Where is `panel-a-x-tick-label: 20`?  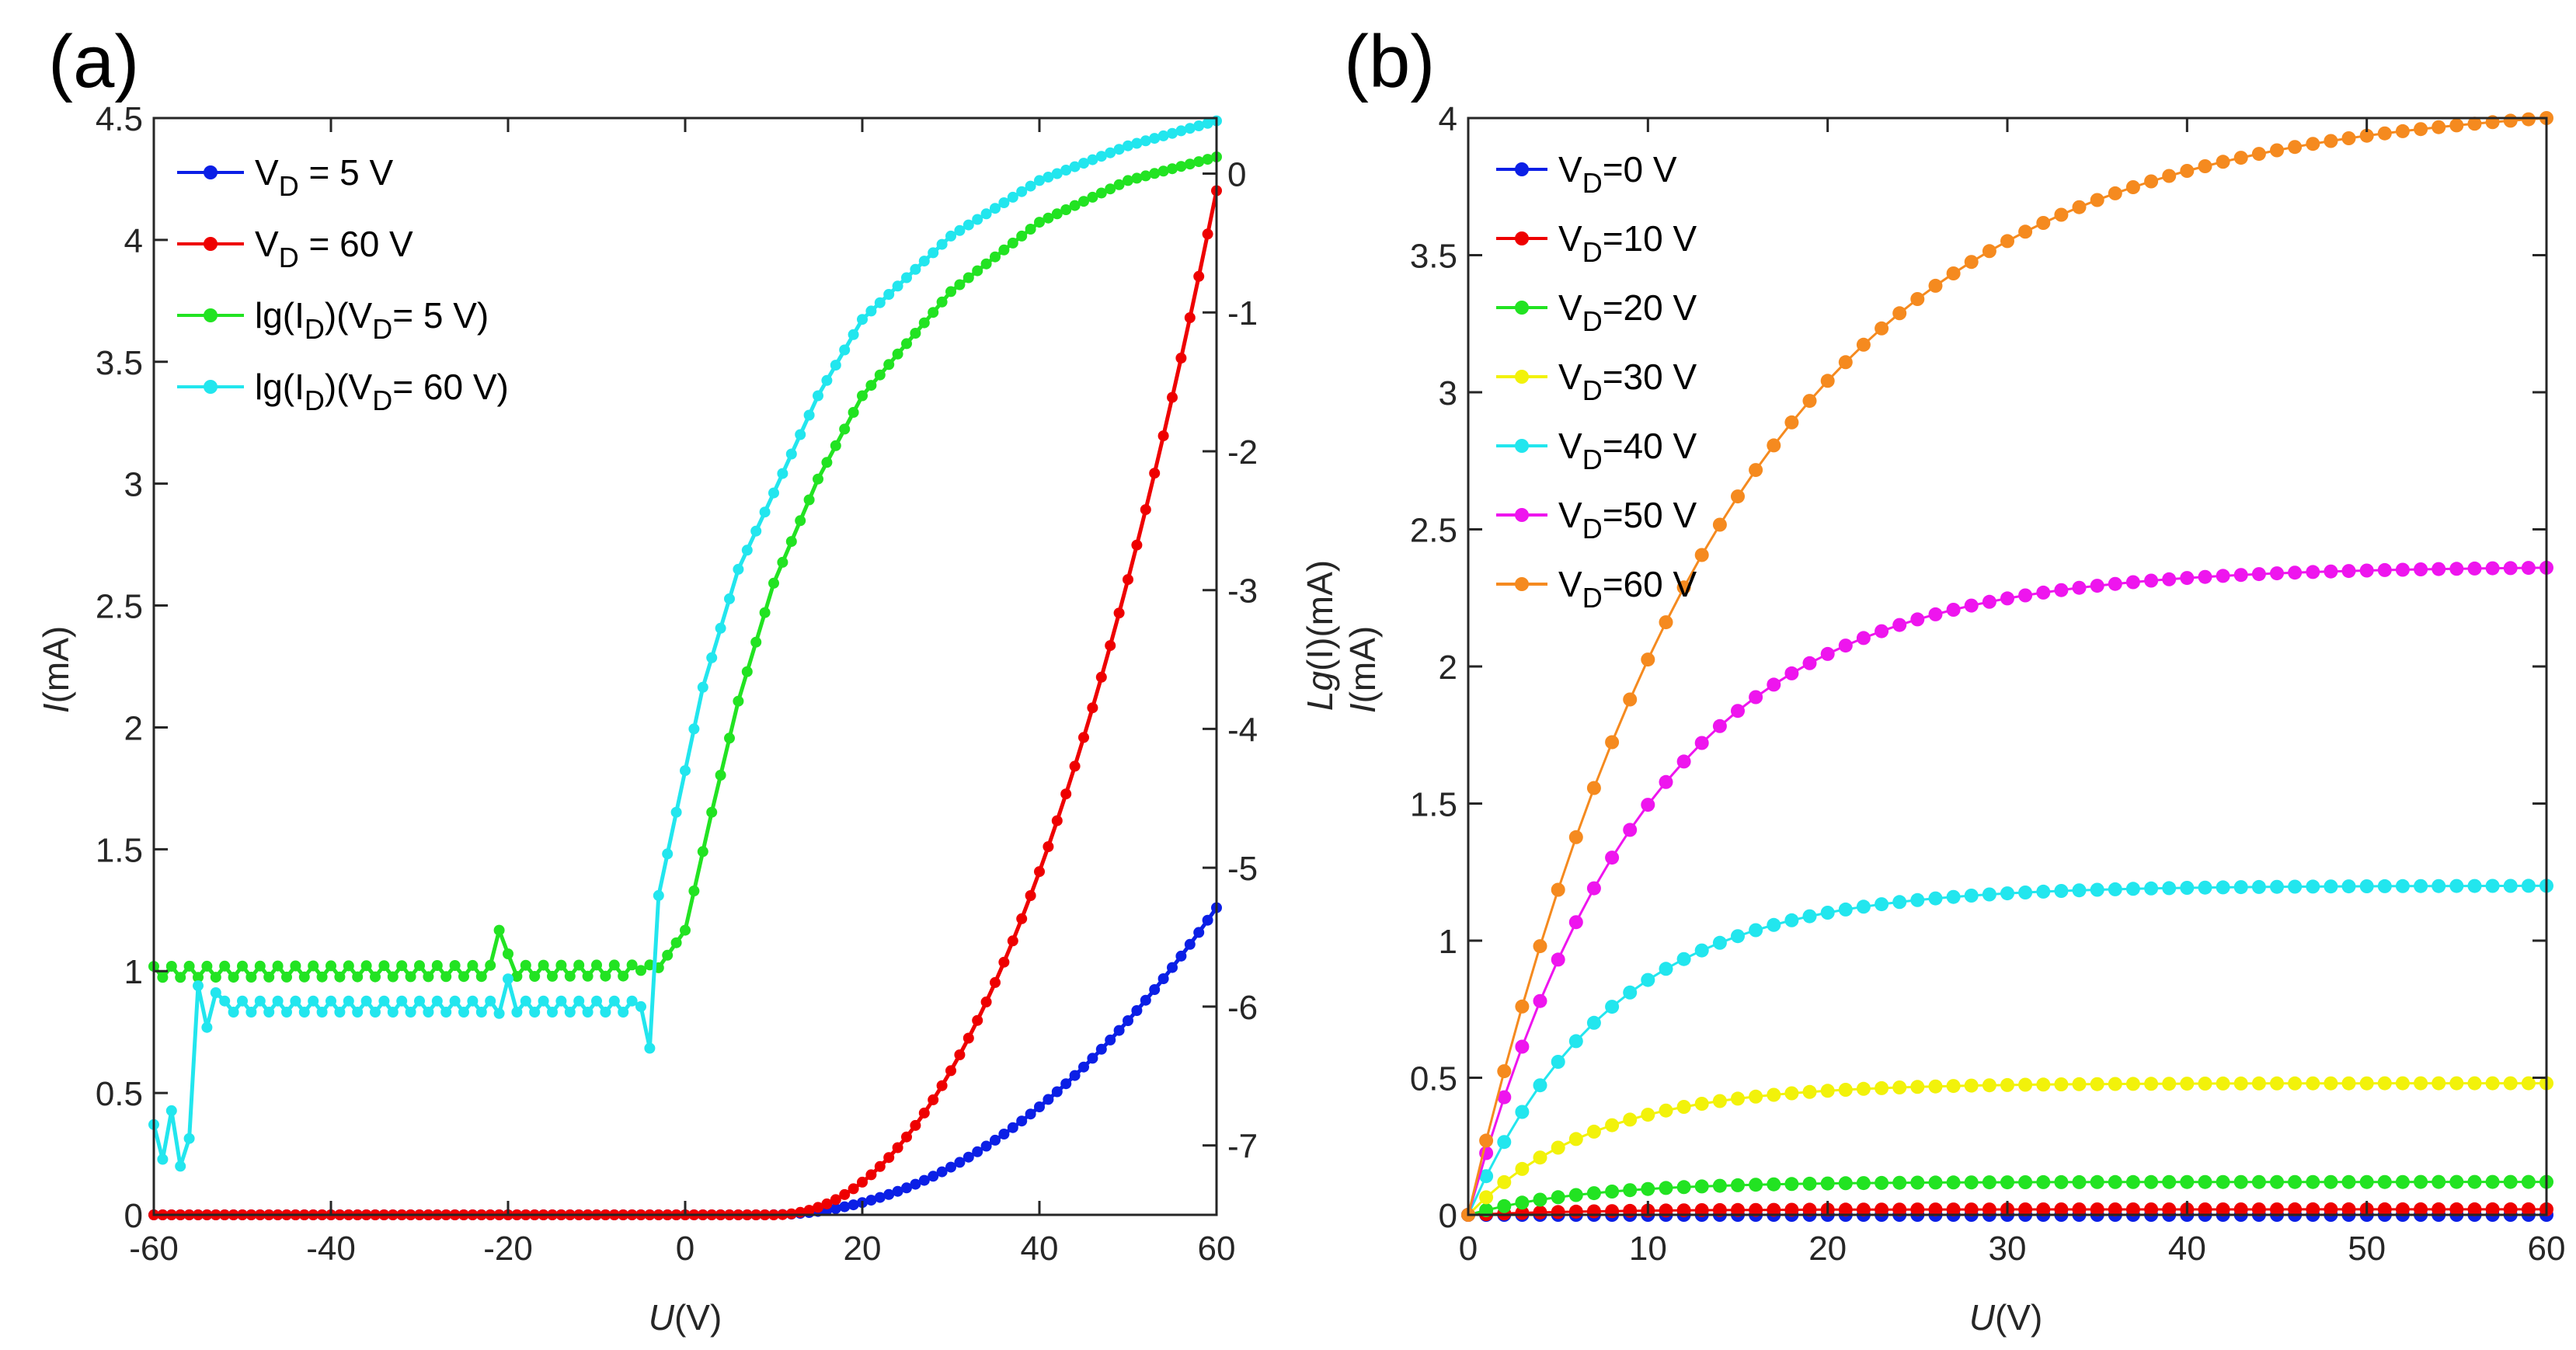
panel-a-x-tick-label: 20 is located at coordinates (863, 1249).